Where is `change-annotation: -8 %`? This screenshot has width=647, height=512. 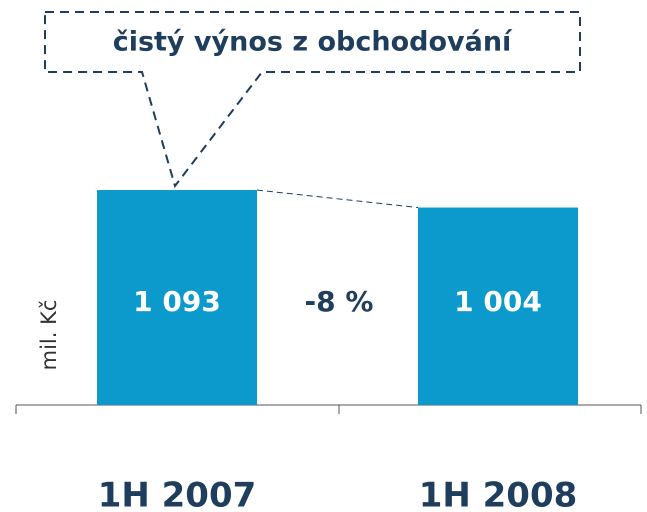
change-annotation: -8 % is located at coordinates (339, 301).